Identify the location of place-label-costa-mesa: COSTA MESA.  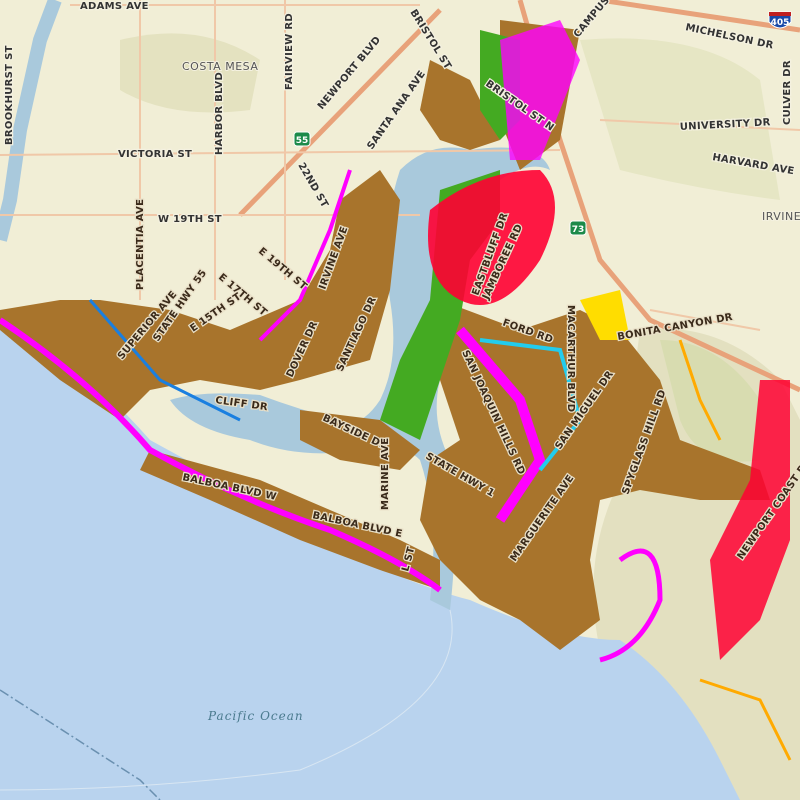
(220, 66).